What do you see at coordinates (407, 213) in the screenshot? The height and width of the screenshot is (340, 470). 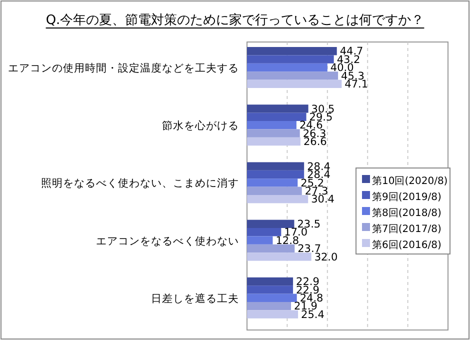 I see `legend-label: 第8回(2018/8)` at bounding box center [407, 213].